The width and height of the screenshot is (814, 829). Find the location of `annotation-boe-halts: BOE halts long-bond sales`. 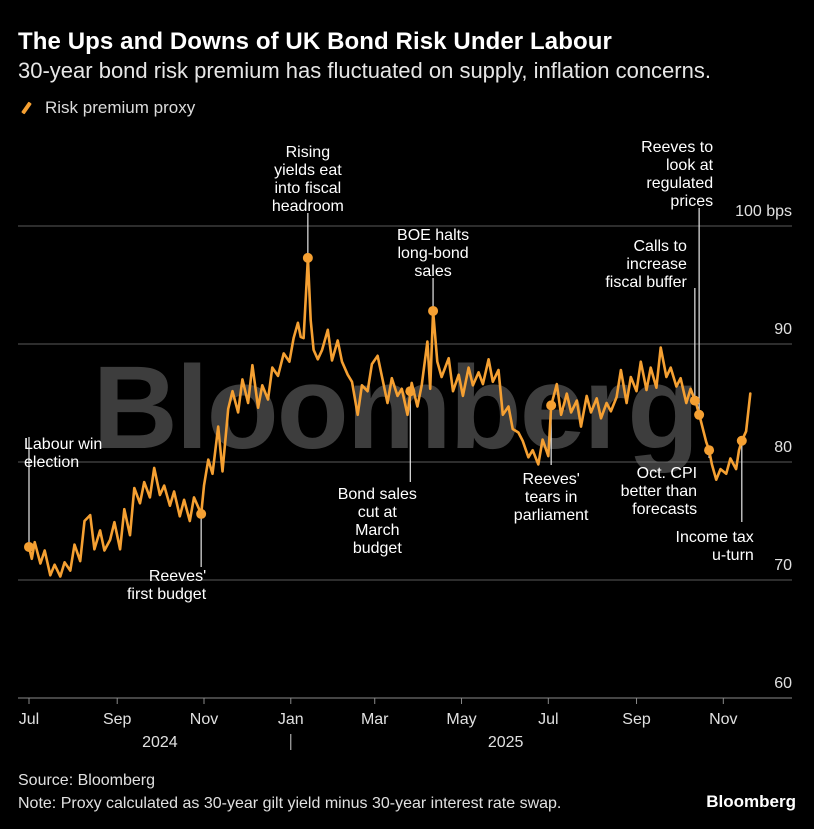

annotation-boe-halts: BOE halts long-bond sales is located at coordinates (433, 253).